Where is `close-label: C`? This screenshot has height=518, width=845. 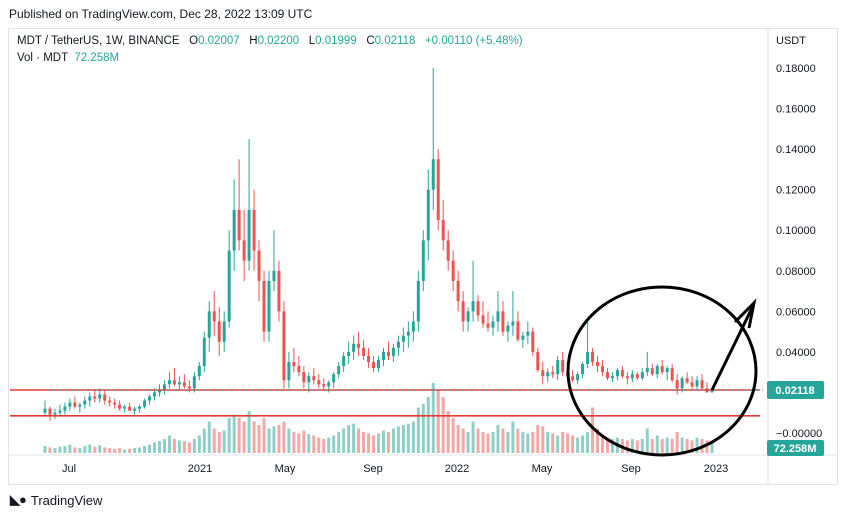 close-label: C is located at coordinates (370, 41).